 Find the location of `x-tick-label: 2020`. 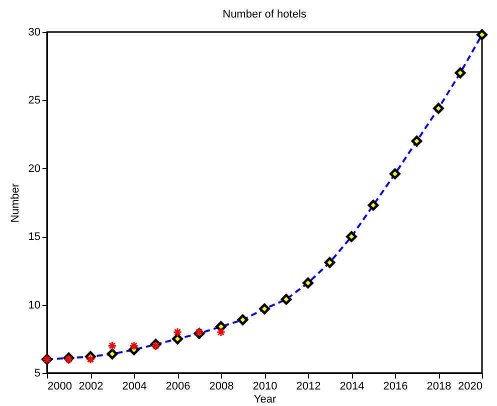

x-tick-label: 2020 is located at coordinates (470, 386).